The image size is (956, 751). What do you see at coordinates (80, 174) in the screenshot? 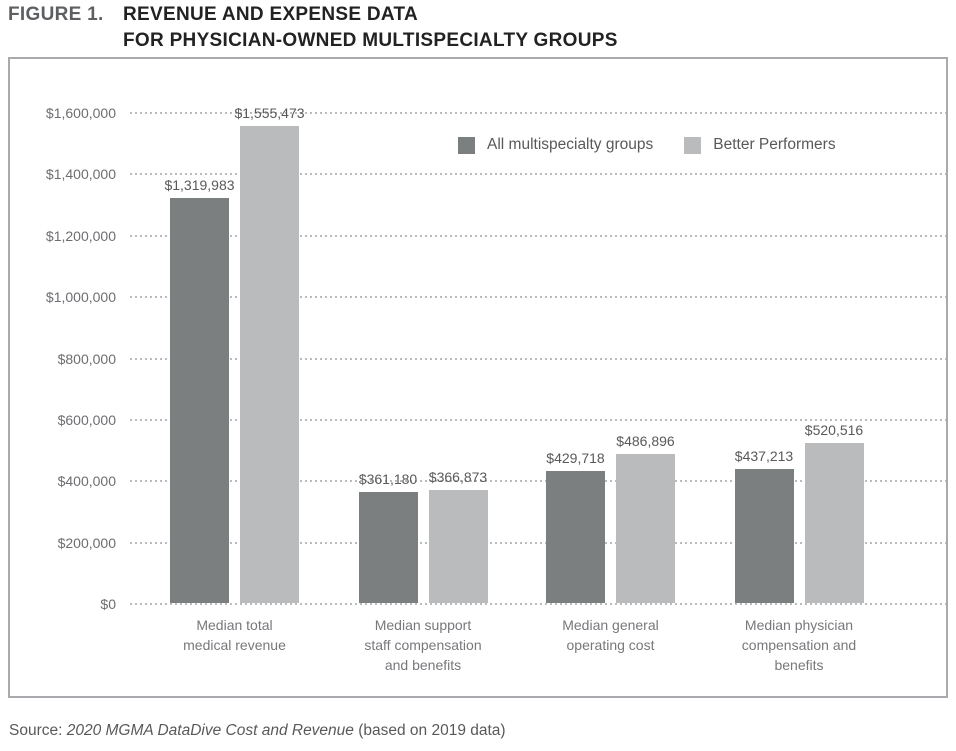
I see `y-tick-label: $1,400,000` at bounding box center [80, 174].